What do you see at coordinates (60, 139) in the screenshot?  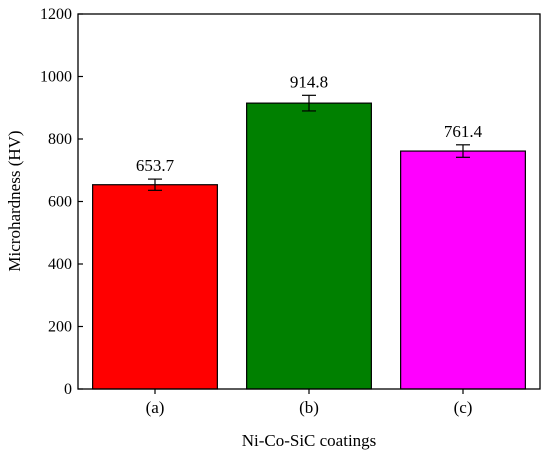 I see `y-tick-label: 800` at bounding box center [60, 139].